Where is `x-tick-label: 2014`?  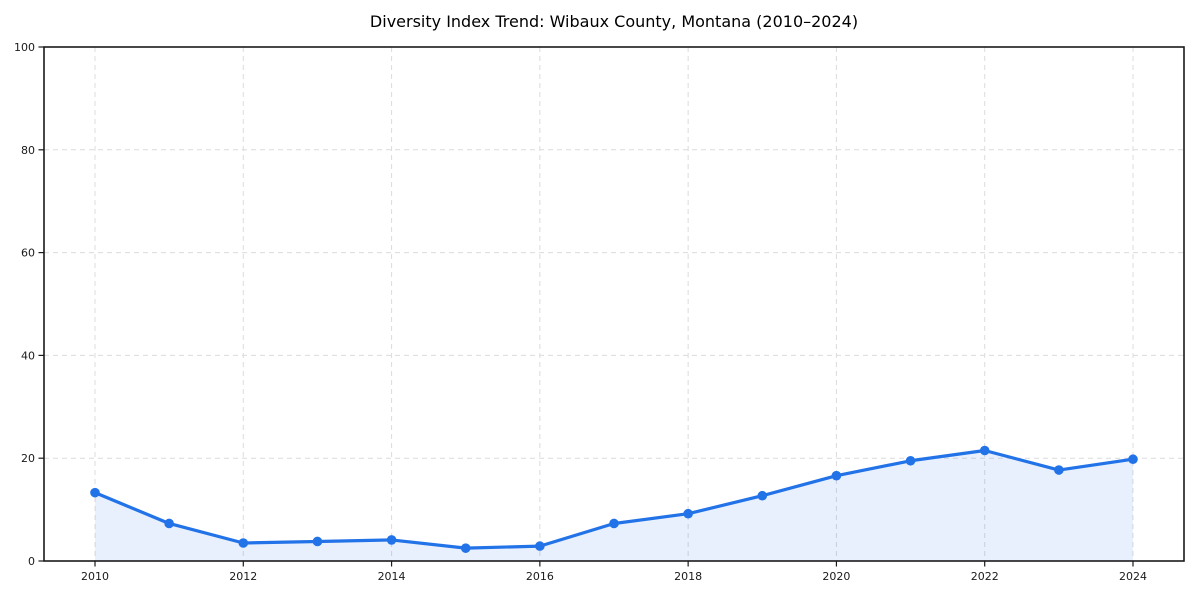 x-tick-label: 2014 is located at coordinates (392, 576).